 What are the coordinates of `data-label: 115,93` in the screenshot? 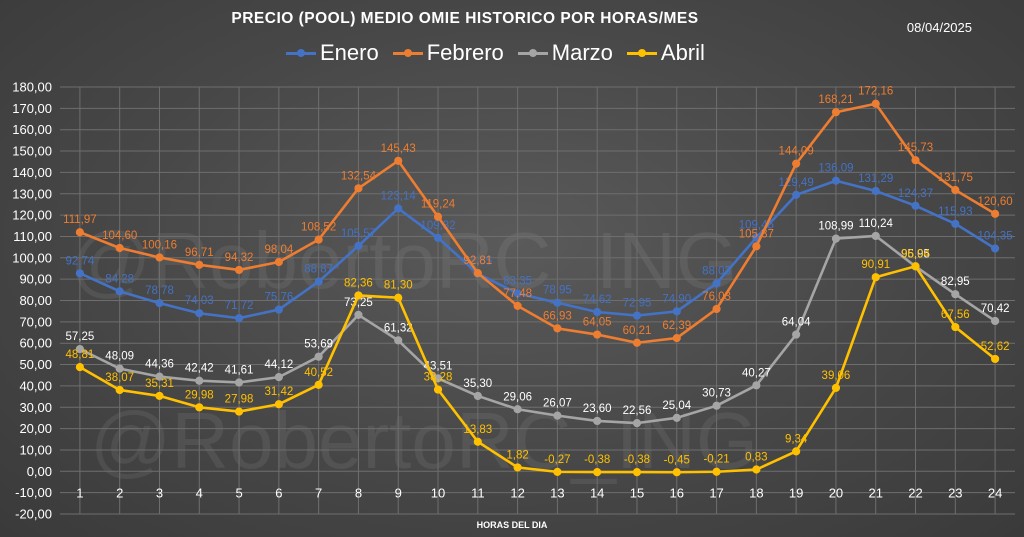 It's located at (955, 212).